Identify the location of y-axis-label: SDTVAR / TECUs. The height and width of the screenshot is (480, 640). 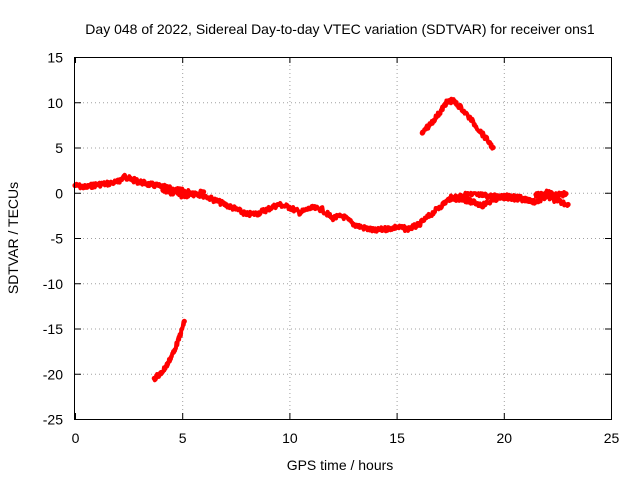
(13, 238).